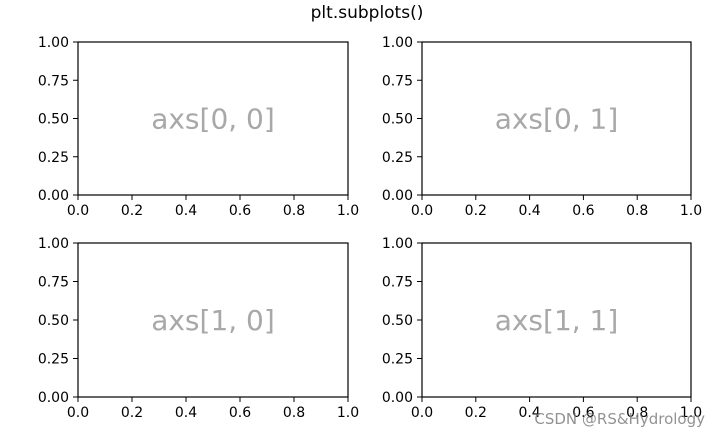 This screenshot has height=438, width=721. Describe the element at coordinates (213, 119) in the screenshot. I see `subplot-label: axs[0, 0]` at that location.